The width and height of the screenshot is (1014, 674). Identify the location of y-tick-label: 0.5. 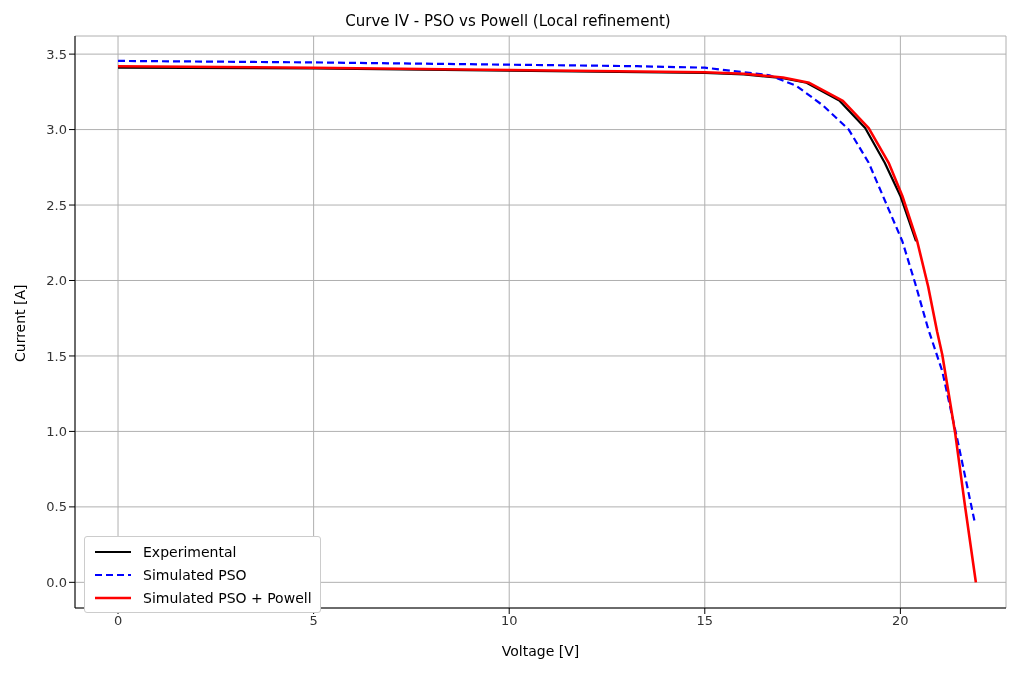
(56, 507).